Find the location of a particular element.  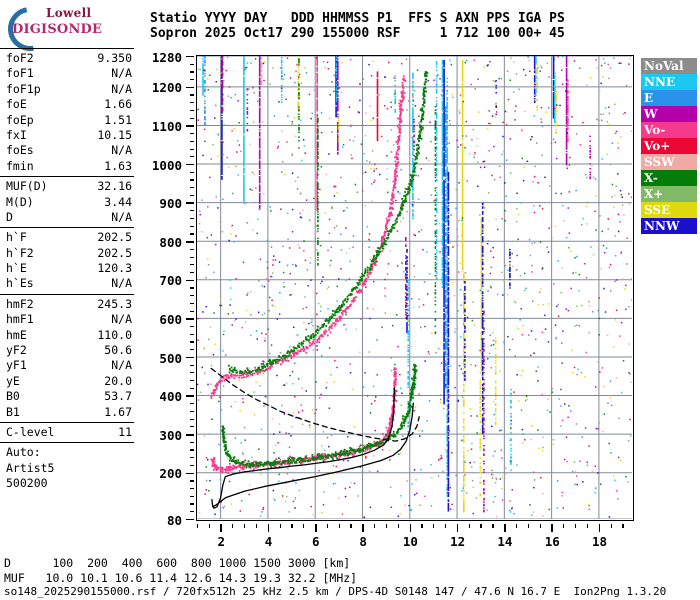

param-name: fxI is located at coordinates (16, 134).